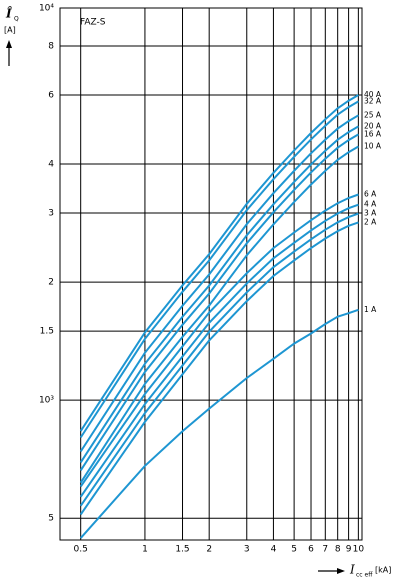 The height and width of the screenshot is (580, 403). What do you see at coordinates (352, 570) in the screenshot?
I see `x-label: I` at bounding box center [352, 570].